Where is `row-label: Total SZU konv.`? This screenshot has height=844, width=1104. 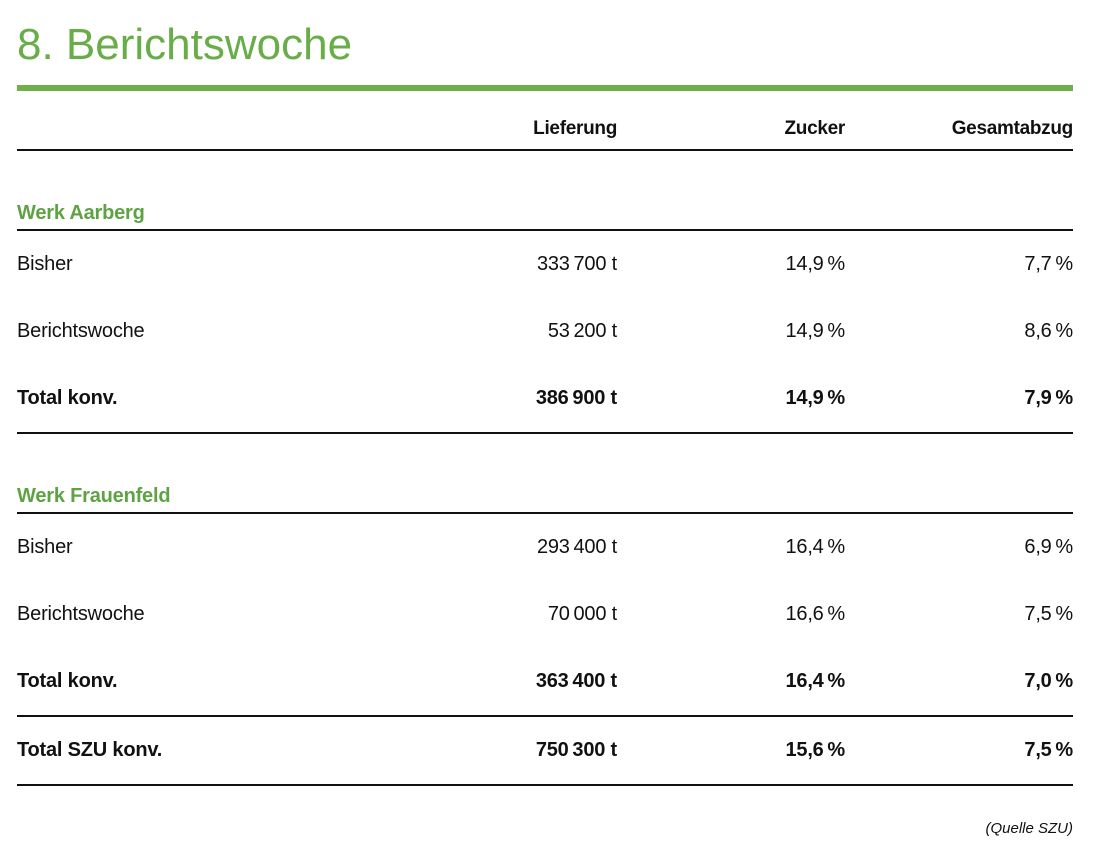
row-label: Total SZU konv. is located at coordinates (90, 750).